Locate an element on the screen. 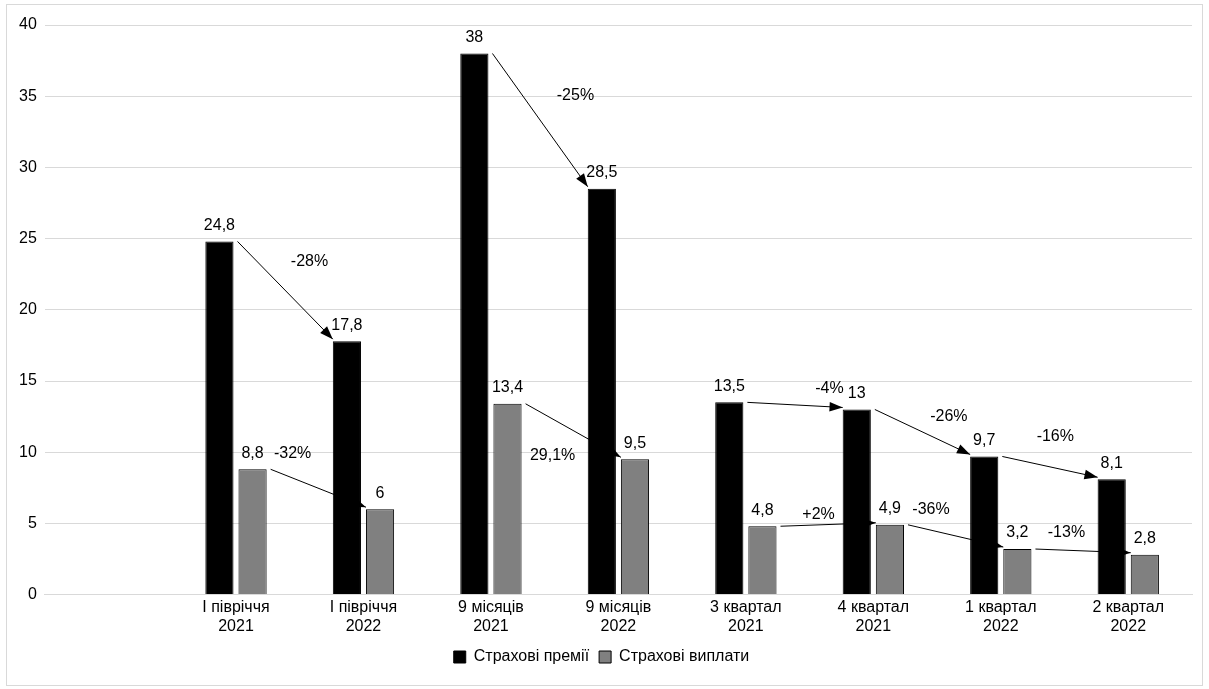  x-tick-label: 9 місяців 2021 is located at coordinates (491, 615).